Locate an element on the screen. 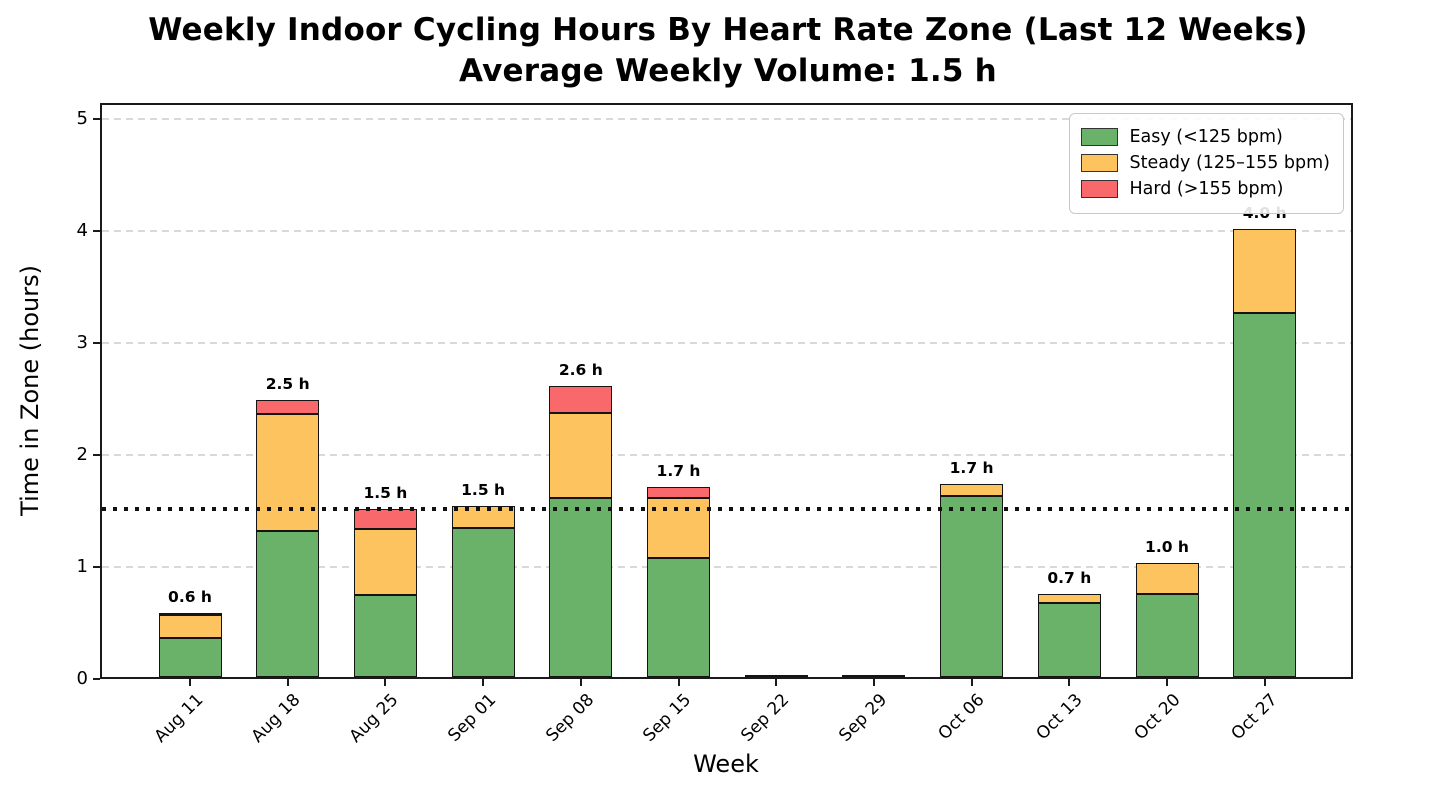  x-tick-label: Oct 06 is located at coordinates (961, 717).